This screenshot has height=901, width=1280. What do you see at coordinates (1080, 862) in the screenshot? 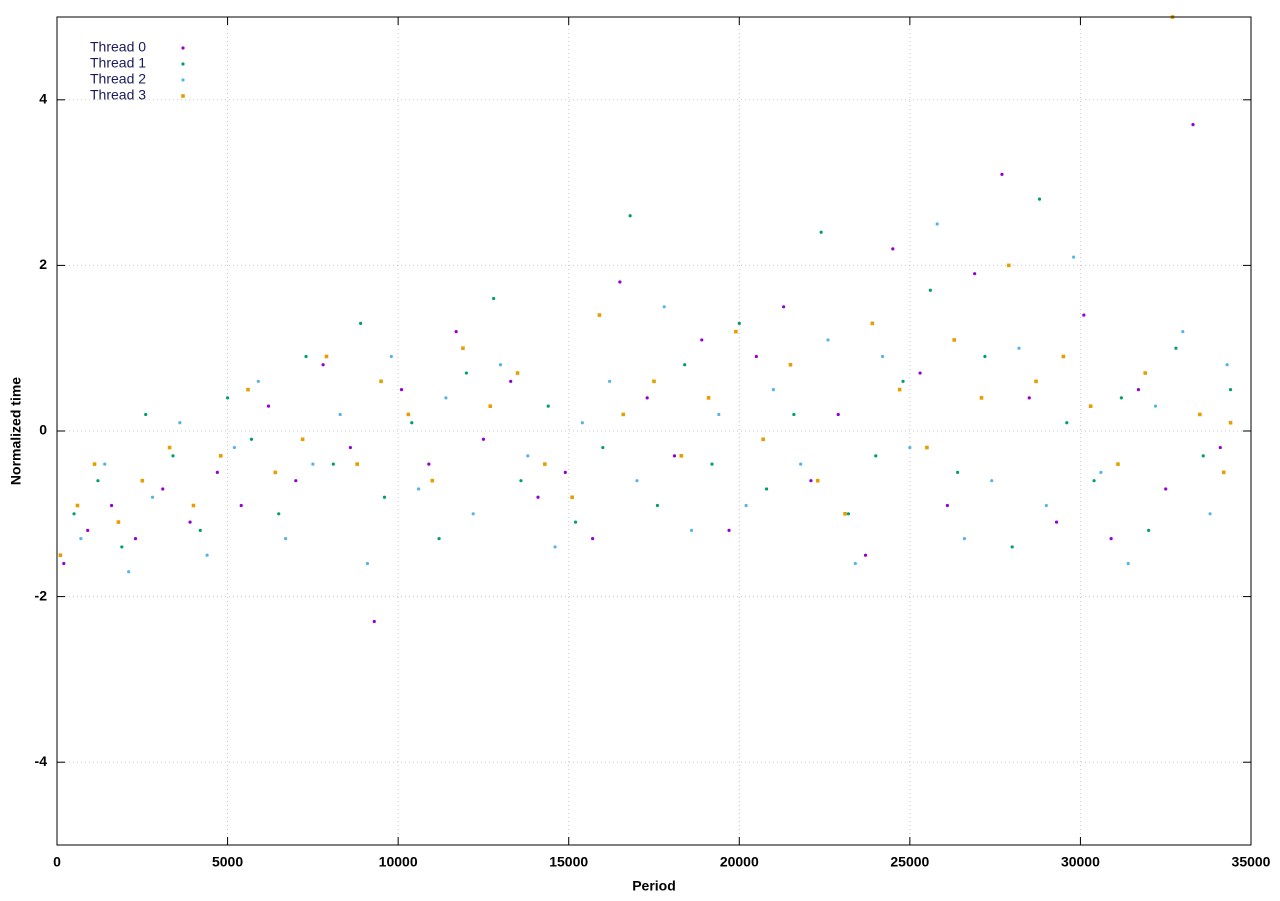
I see `x-tick-label: 30000` at bounding box center [1080, 862].